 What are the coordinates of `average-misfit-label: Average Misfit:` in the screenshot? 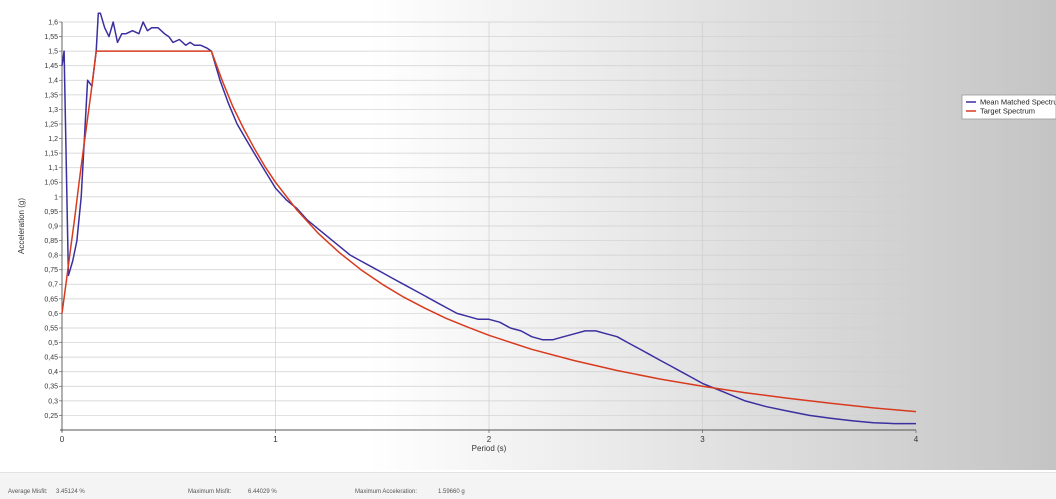 It's located at (28, 492).